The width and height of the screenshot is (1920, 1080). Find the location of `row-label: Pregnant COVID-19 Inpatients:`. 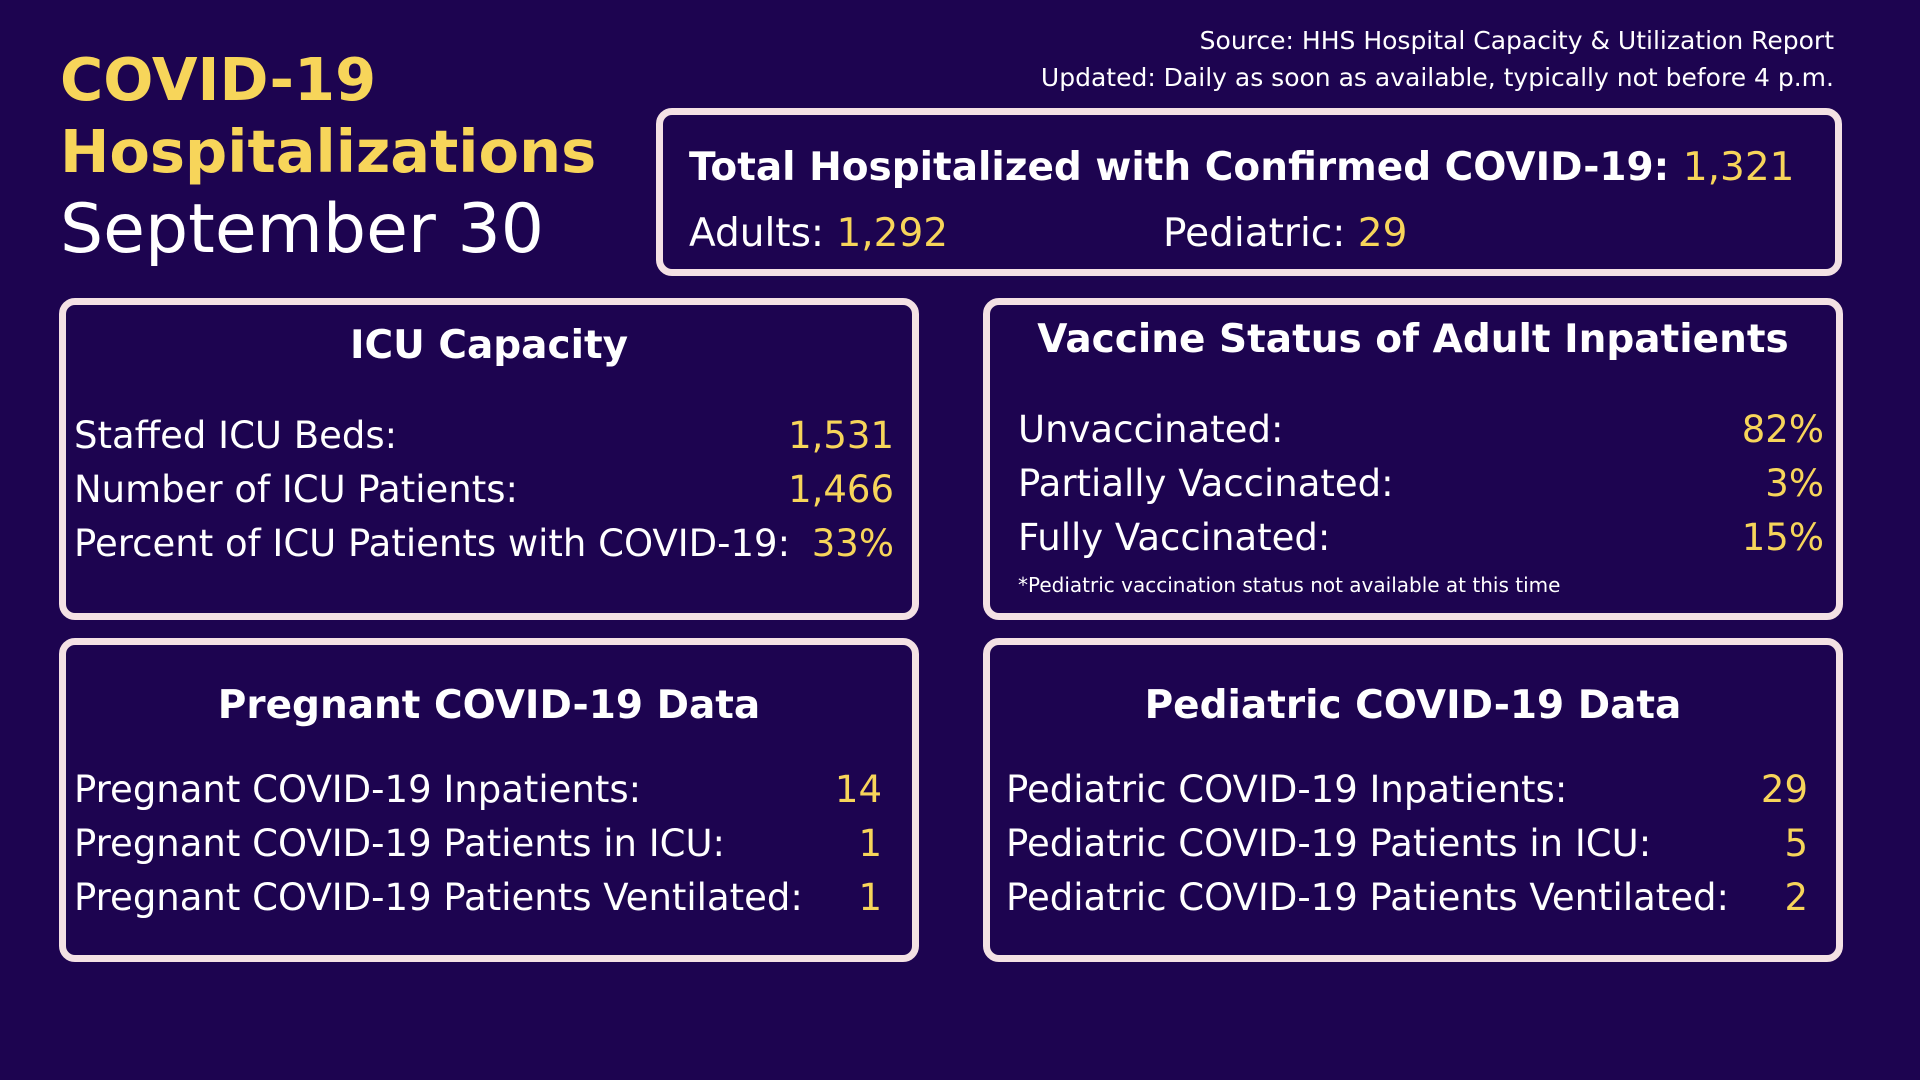

row-label: Pregnant COVID-19 Inpatients: is located at coordinates (358, 789).